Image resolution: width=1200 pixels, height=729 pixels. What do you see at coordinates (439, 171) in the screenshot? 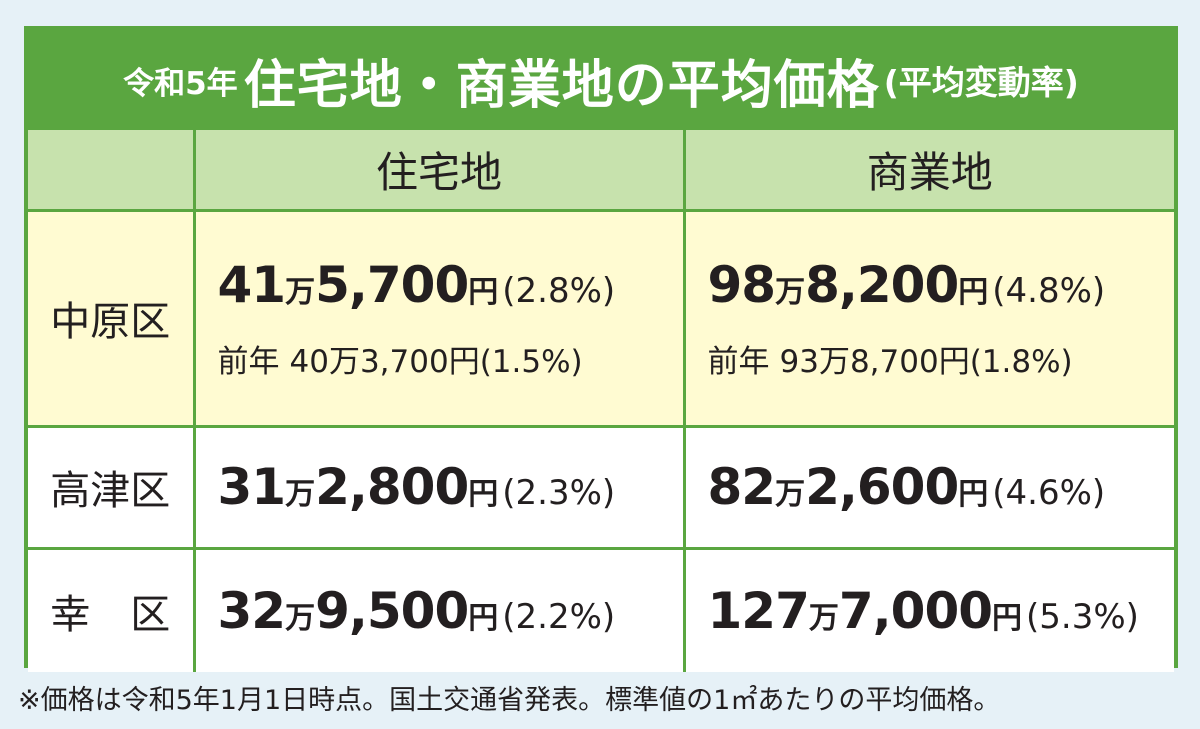
I see `column-header-residential: 住宅地` at bounding box center [439, 171].